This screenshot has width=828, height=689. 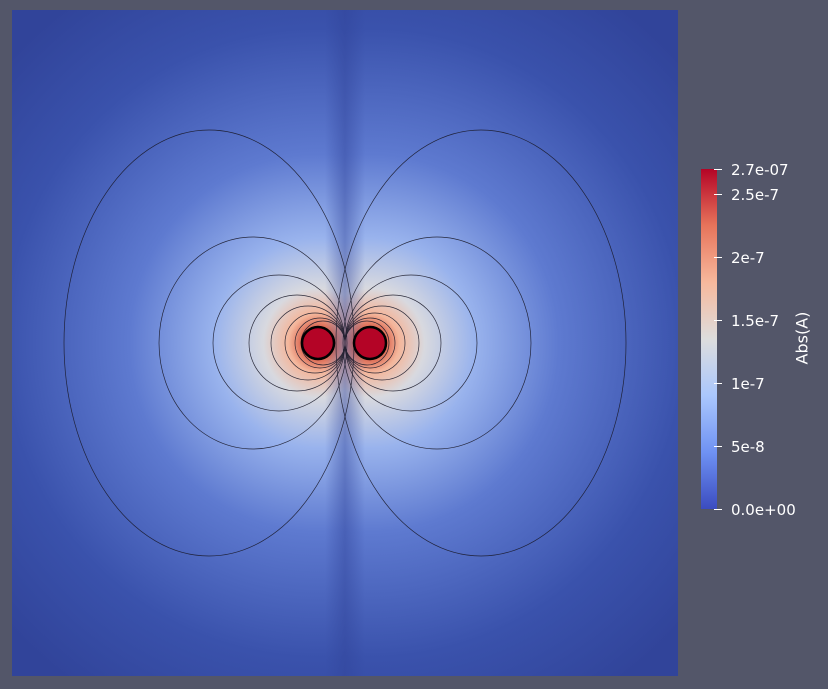 What do you see at coordinates (709, 339) in the screenshot?
I see `colorbar-gradient` at bounding box center [709, 339].